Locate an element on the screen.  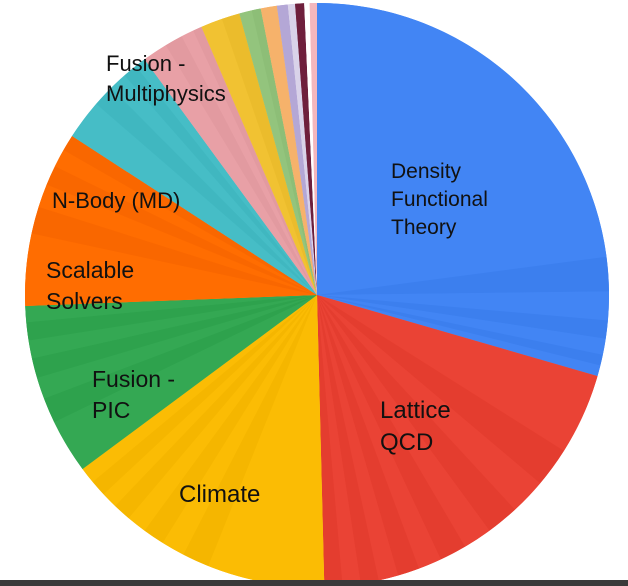
slice-label: Fusion - PIC is located at coordinates (133, 394).